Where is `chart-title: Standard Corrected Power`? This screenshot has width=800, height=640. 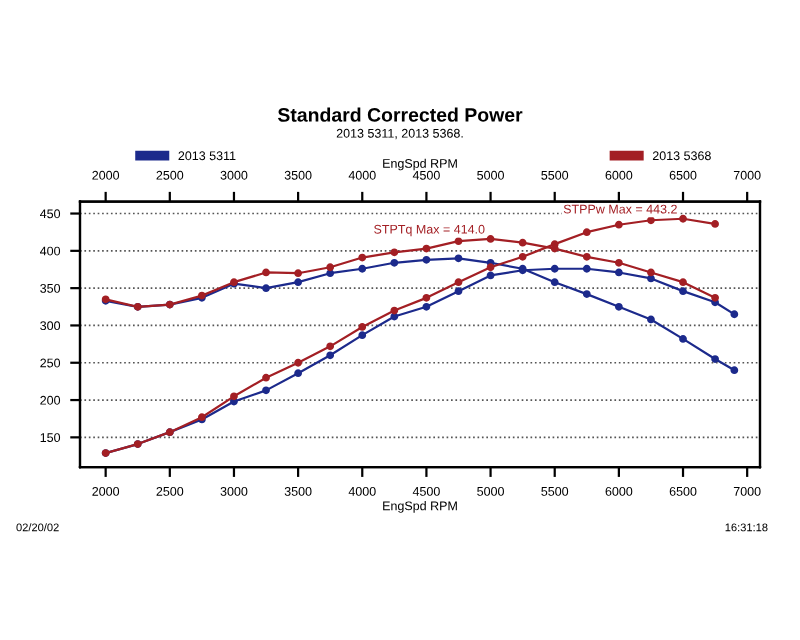 chart-title: Standard Corrected Power is located at coordinates (400, 114).